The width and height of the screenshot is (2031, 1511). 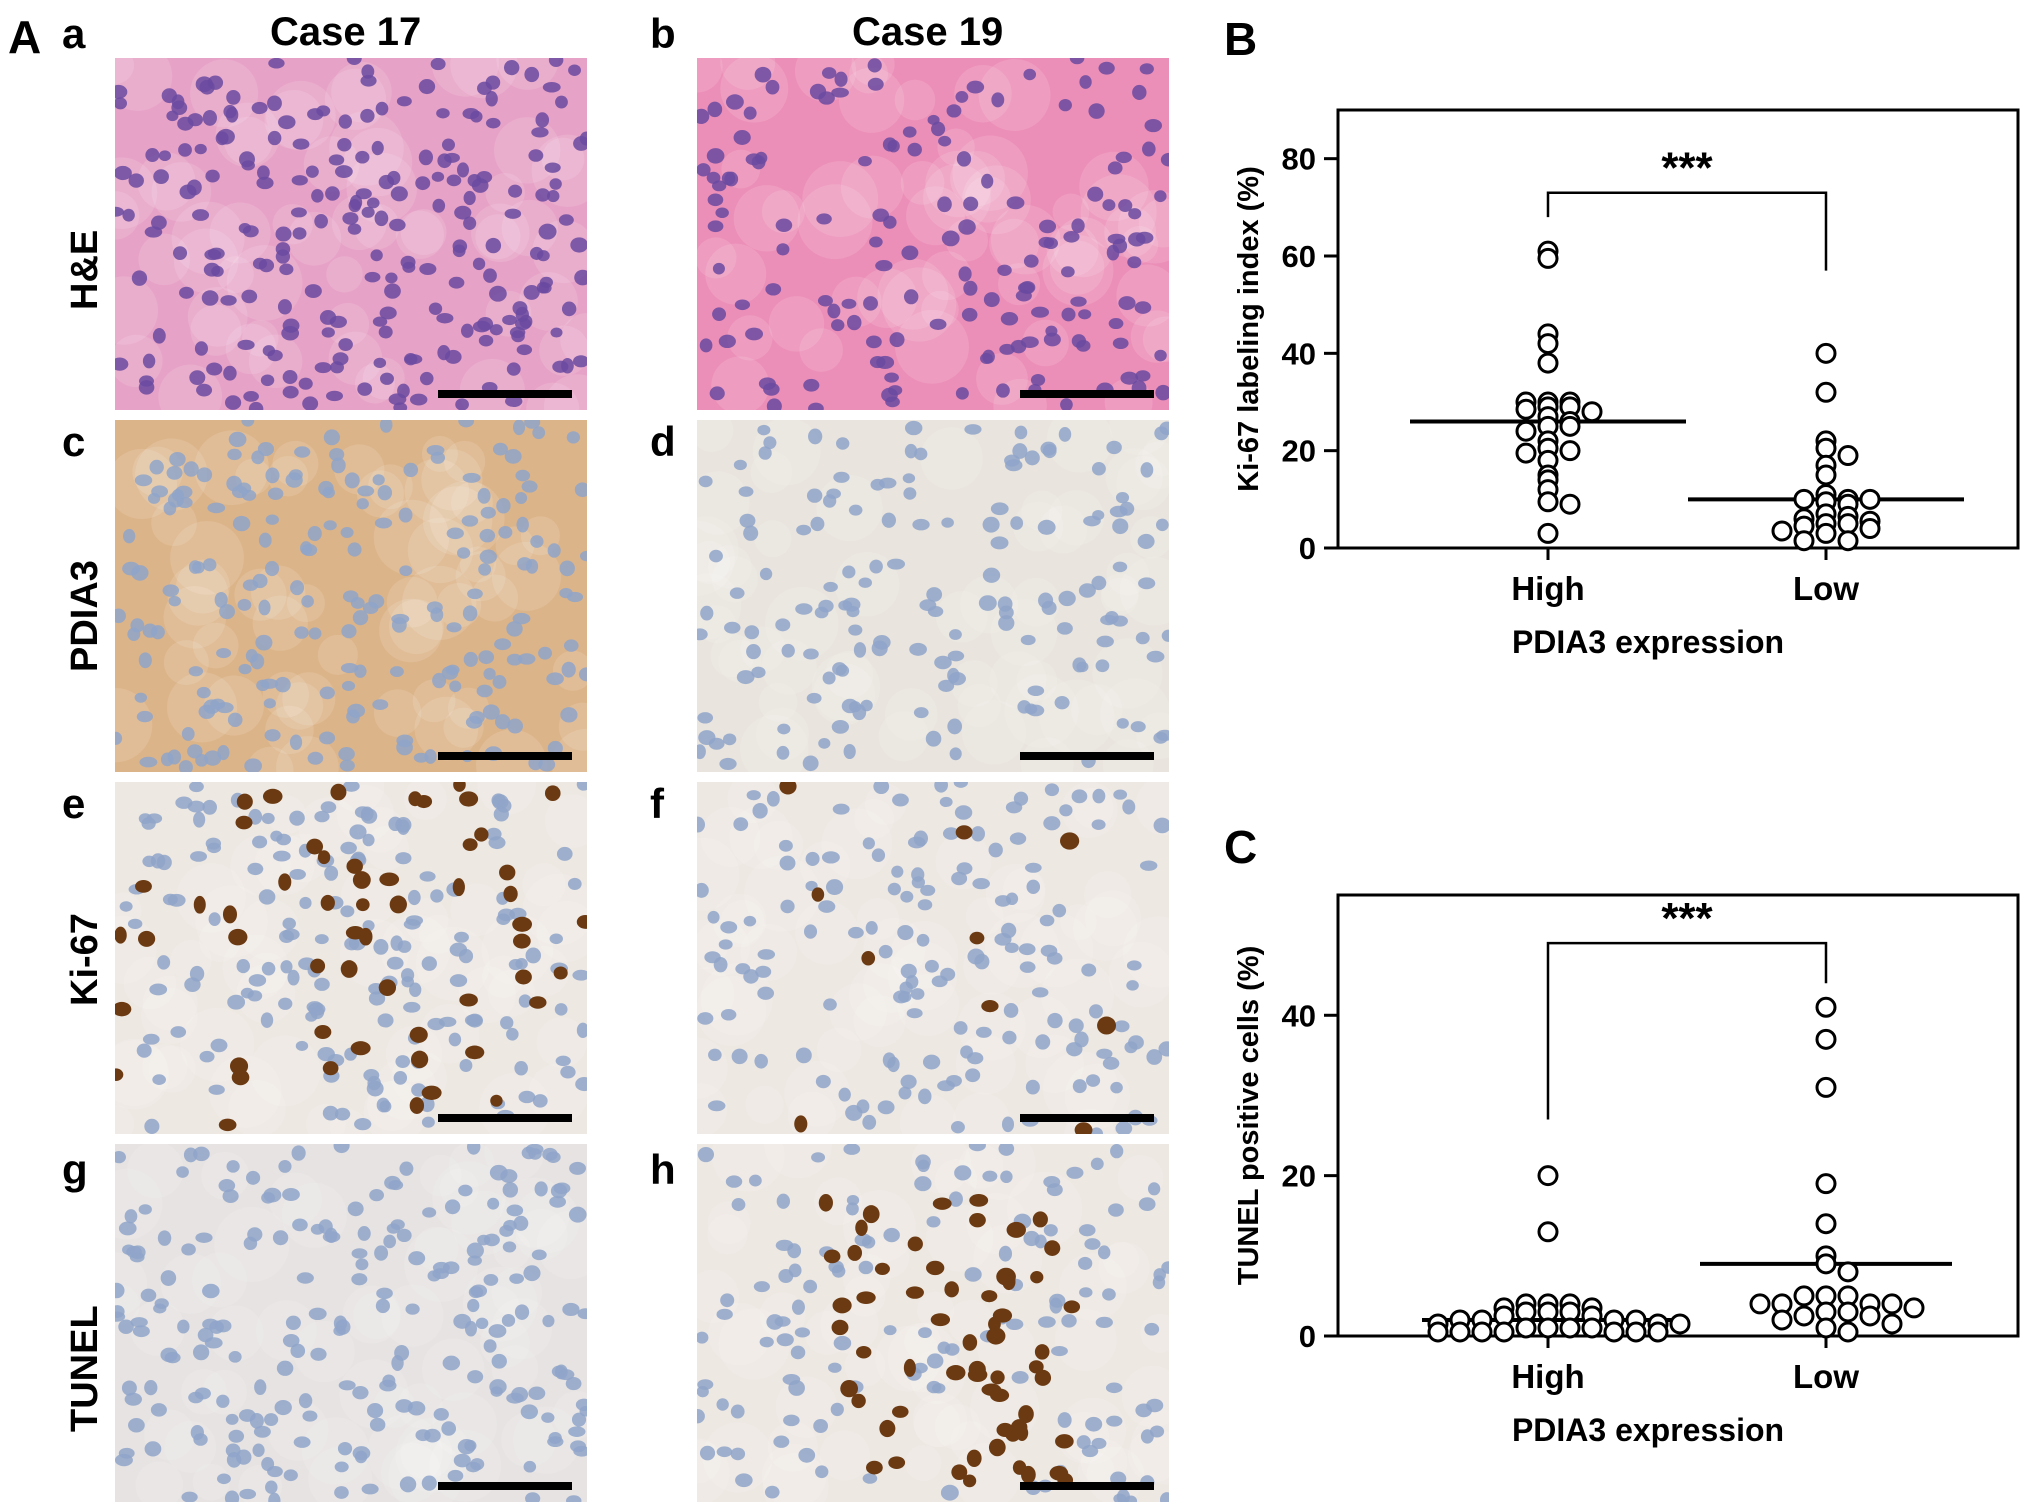 What do you see at coordinates (75, 1169) in the screenshot?
I see `subpanel-g-label: g` at bounding box center [75, 1169].